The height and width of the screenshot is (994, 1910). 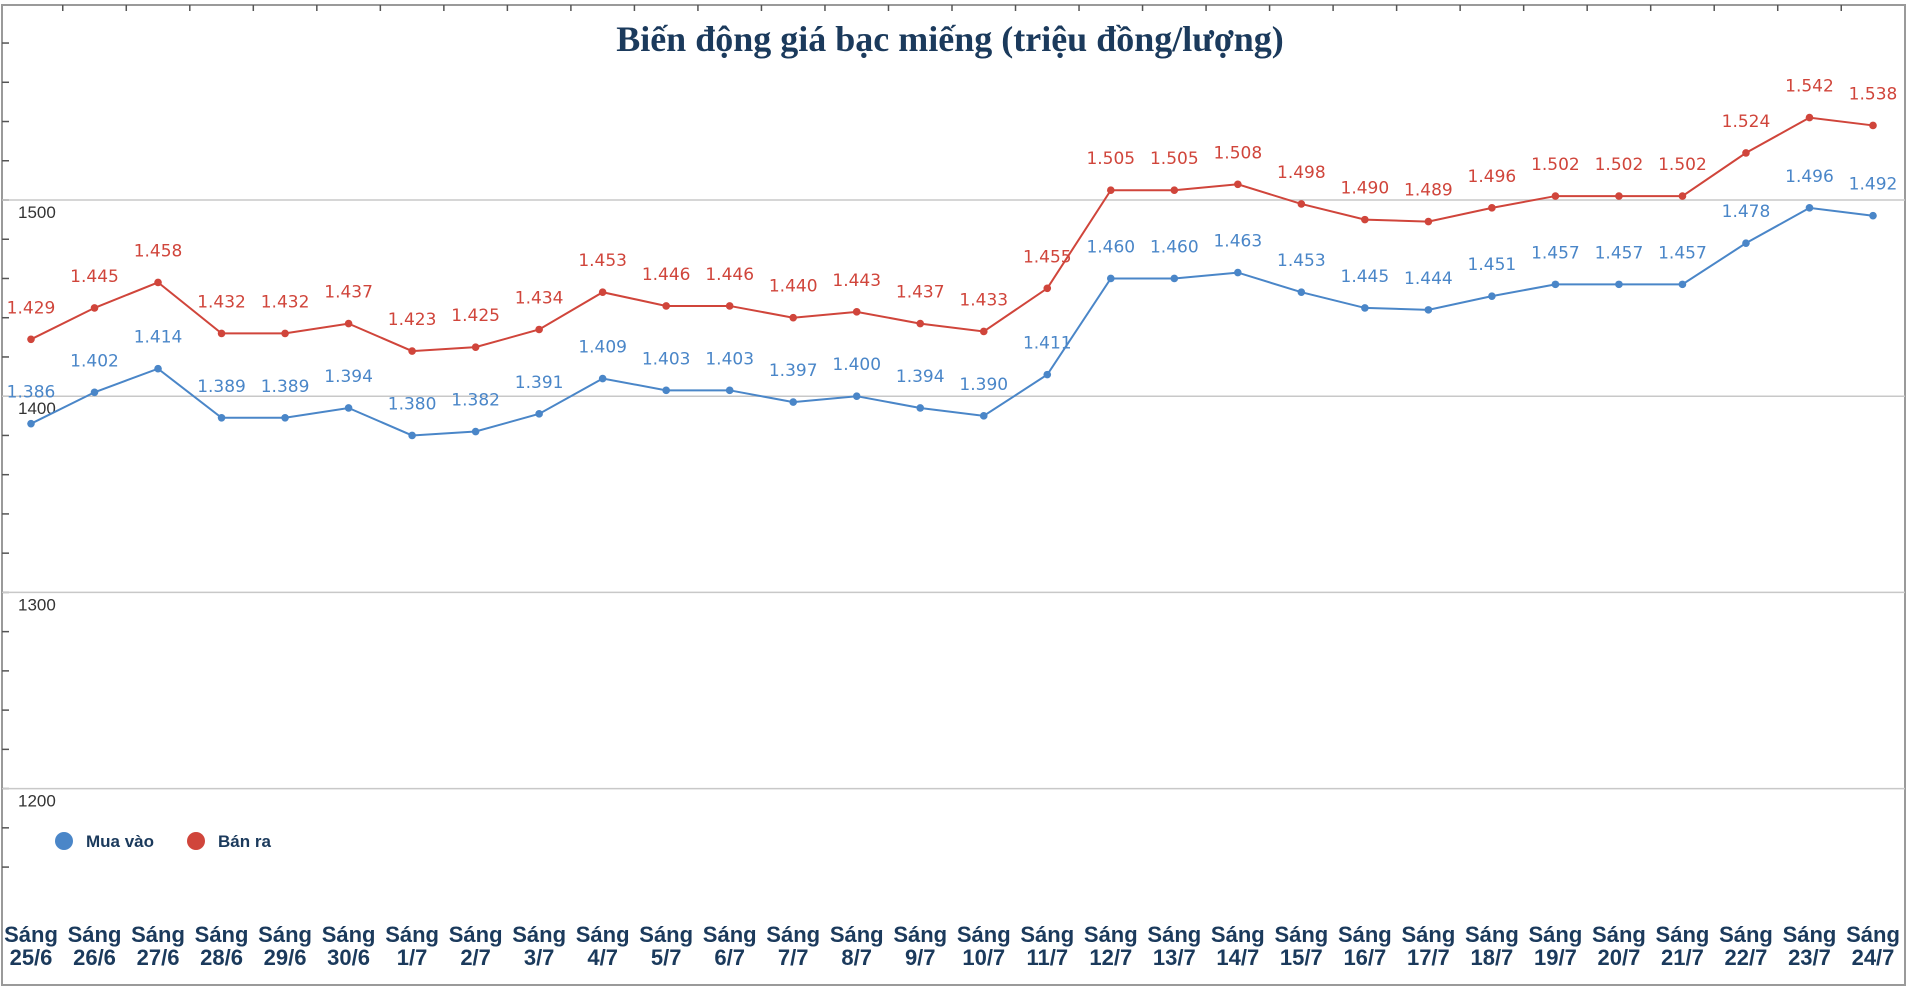 What do you see at coordinates (158, 957) in the screenshot?
I see `x-tick-label-line2: 27/6` at bounding box center [158, 957].